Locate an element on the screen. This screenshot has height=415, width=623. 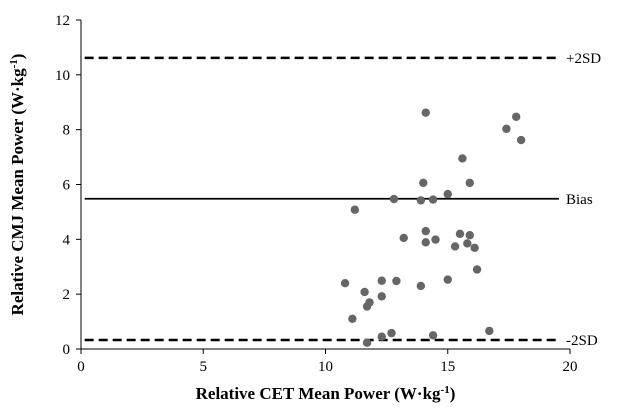
y-axis-title: Relative CMJ Mean Power (W·kg-1) is located at coordinates (17, 185).